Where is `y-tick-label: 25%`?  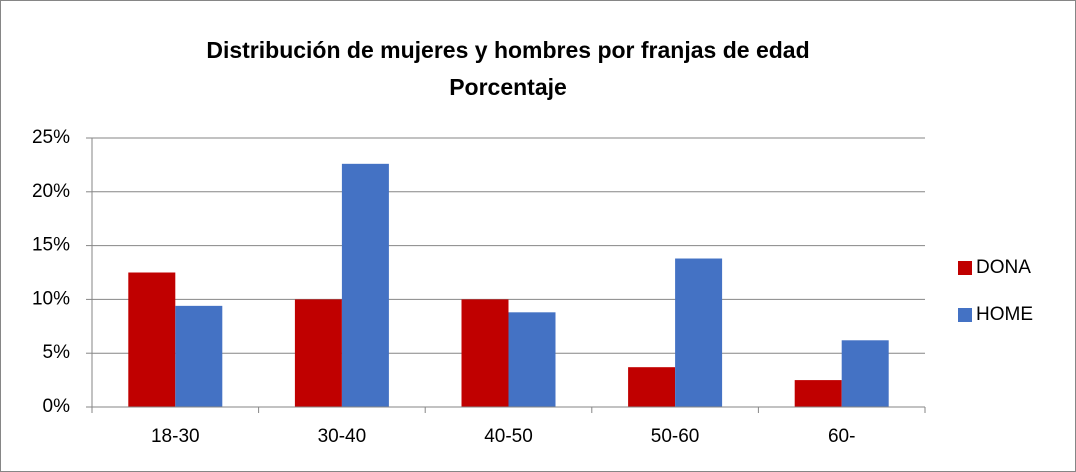
y-tick-label: 25% is located at coordinates (51, 137).